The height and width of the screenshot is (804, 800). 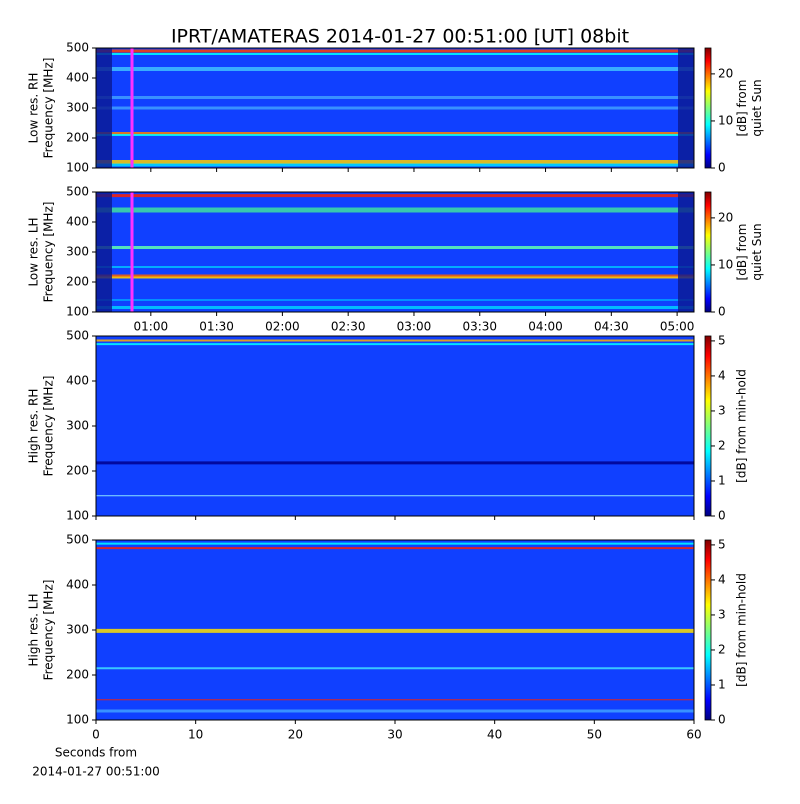 What do you see at coordinates (195, 735) in the screenshot?
I see `x-tick-label: 10` at bounding box center [195, 735].